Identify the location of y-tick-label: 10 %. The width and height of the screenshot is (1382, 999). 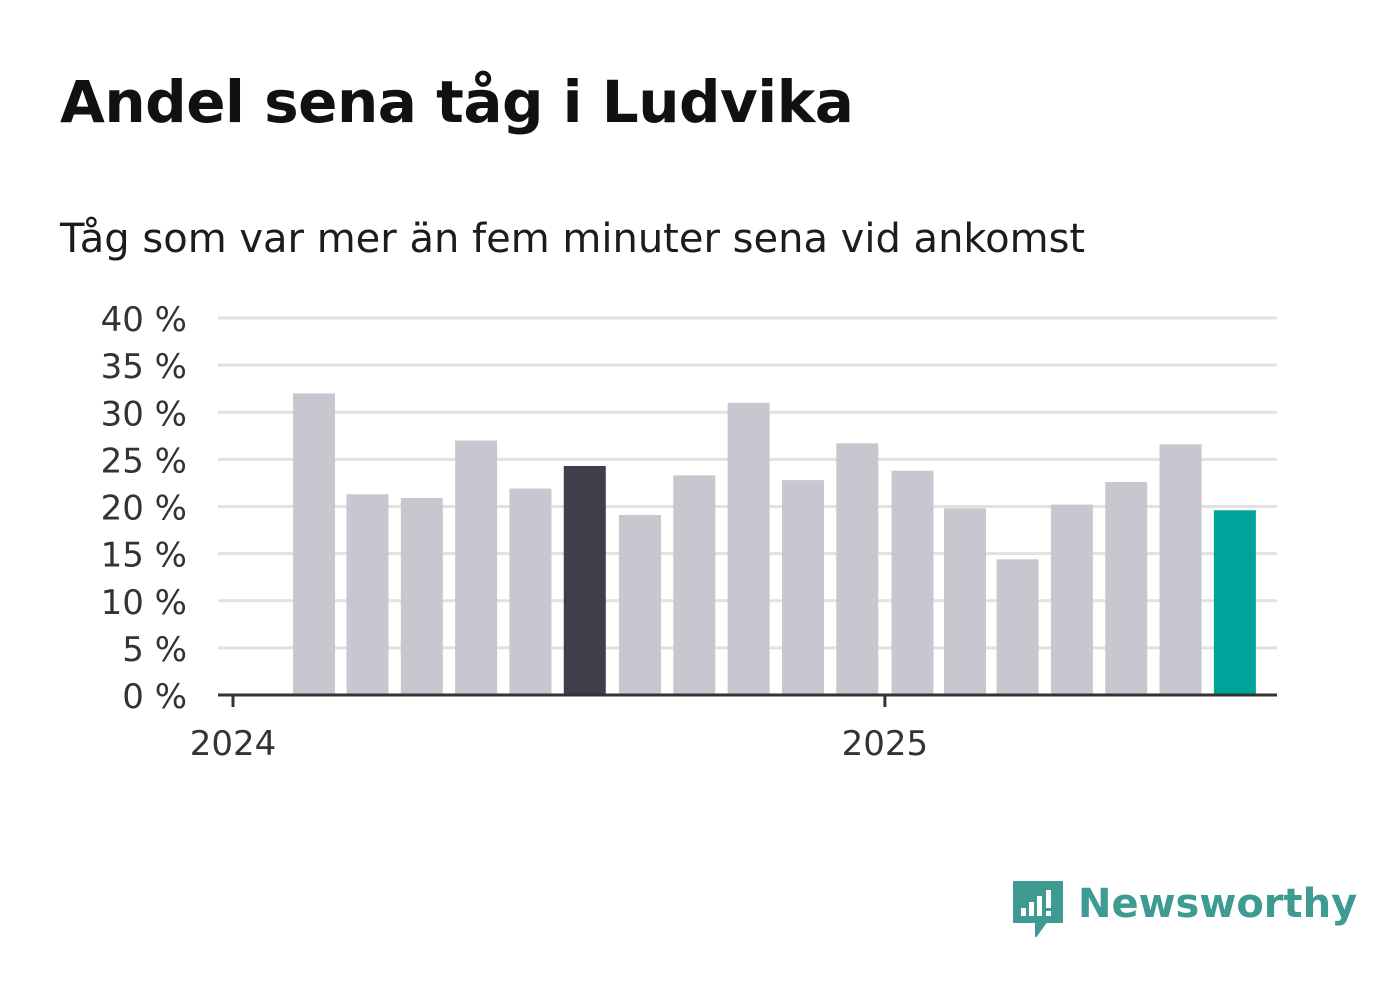
(144, 603).